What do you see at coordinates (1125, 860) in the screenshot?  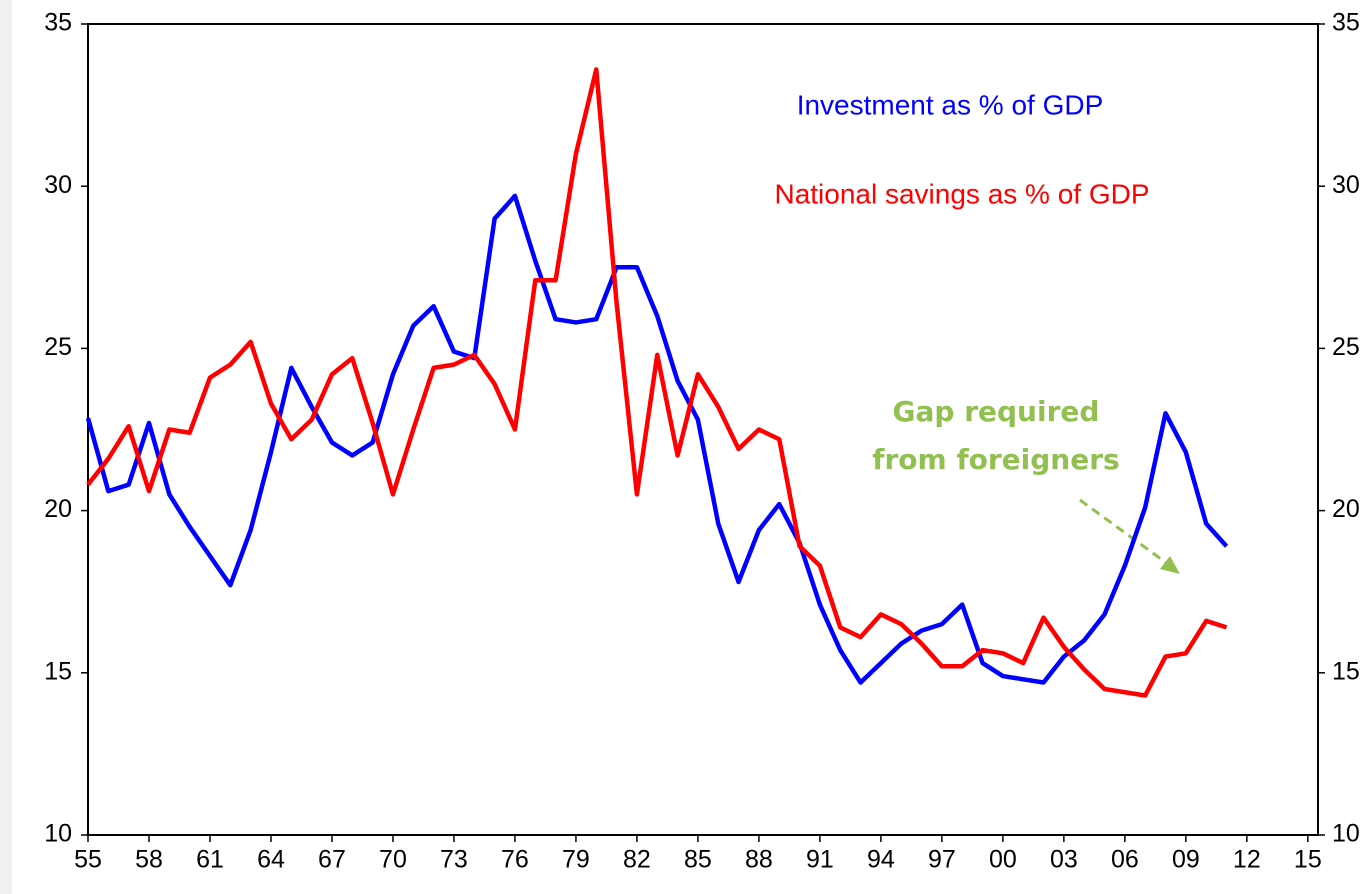 I see `x-tick-label: 06` at bounding box center [1125, 860].